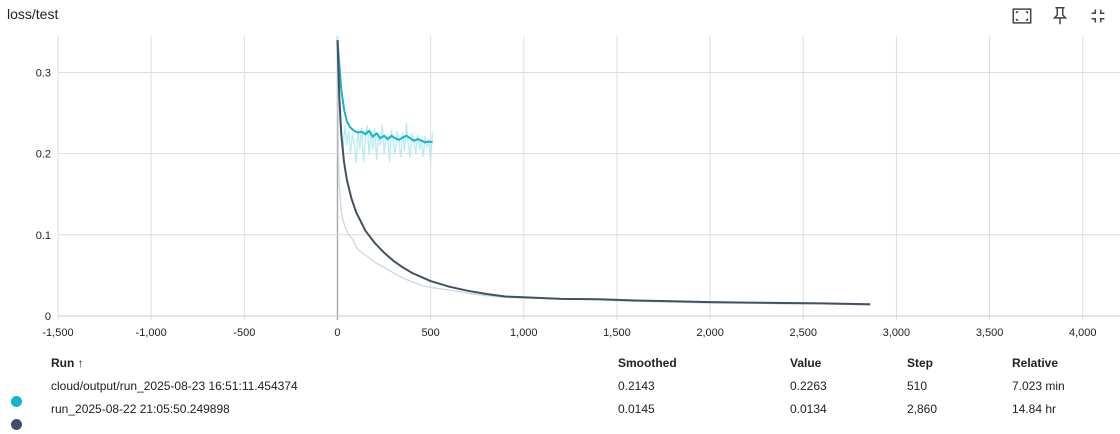  What do you see at coordinates (617, 333) in the screenshot?
I see `x-tick-label: 1,500` at bounding box center [617, 333].